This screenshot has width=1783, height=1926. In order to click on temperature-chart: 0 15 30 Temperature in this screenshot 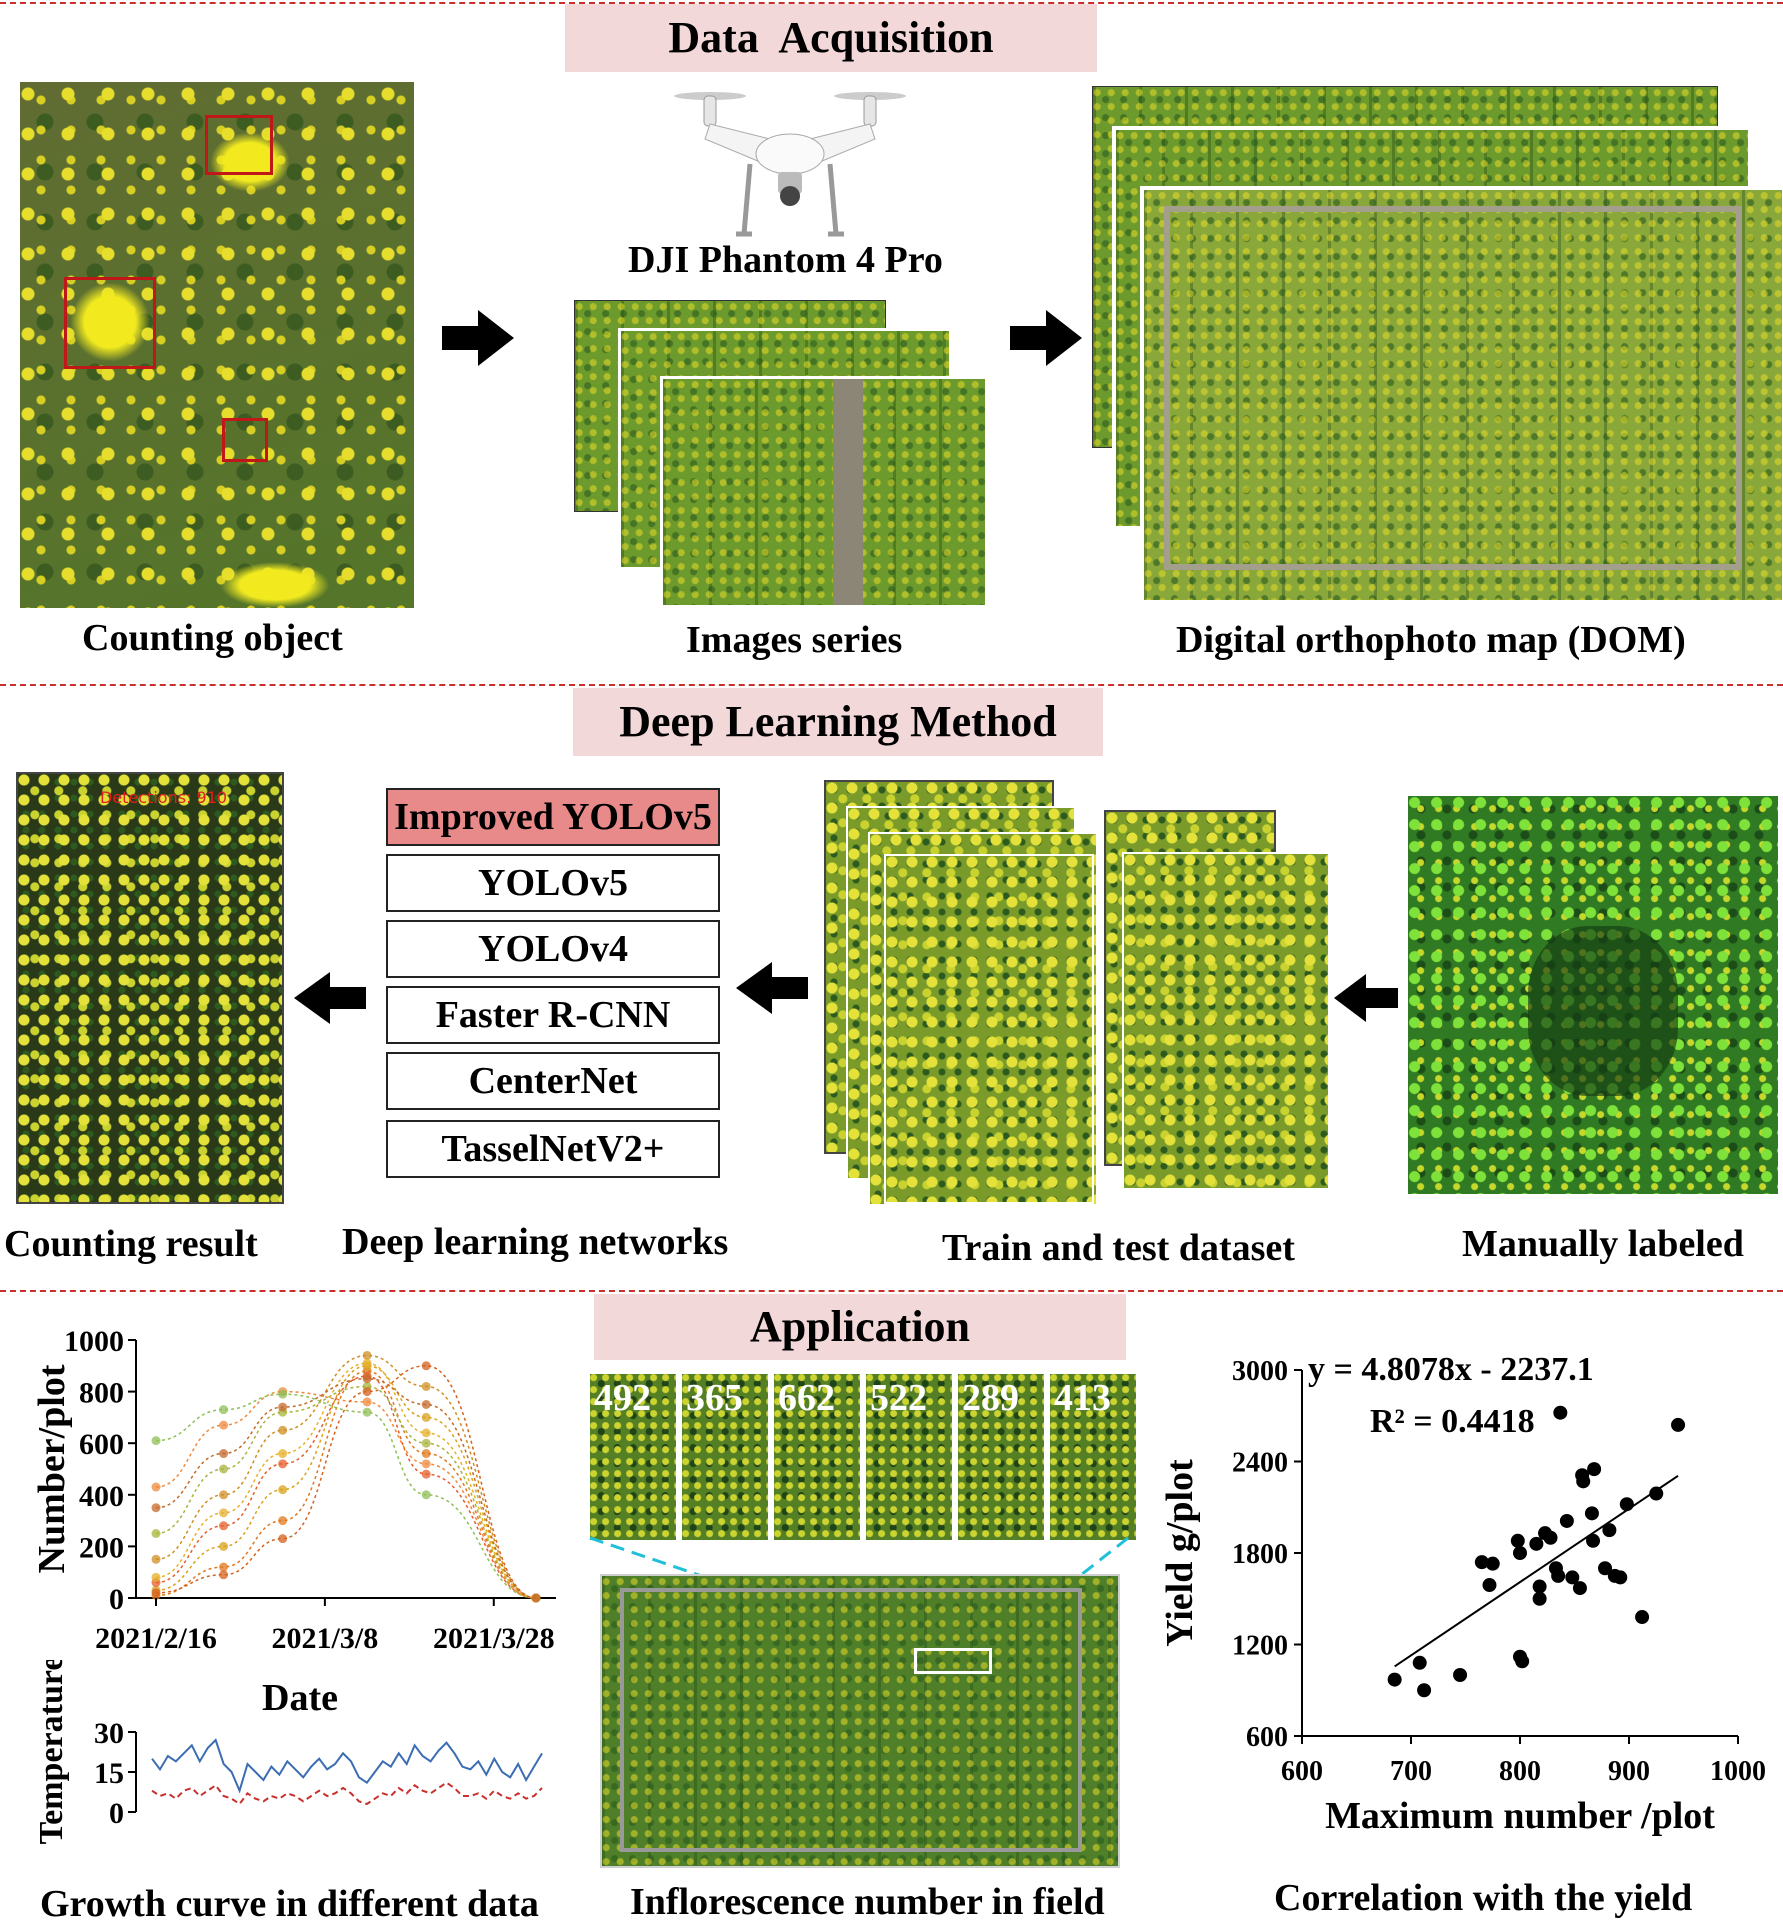, I will do `click(288, 1752)`.